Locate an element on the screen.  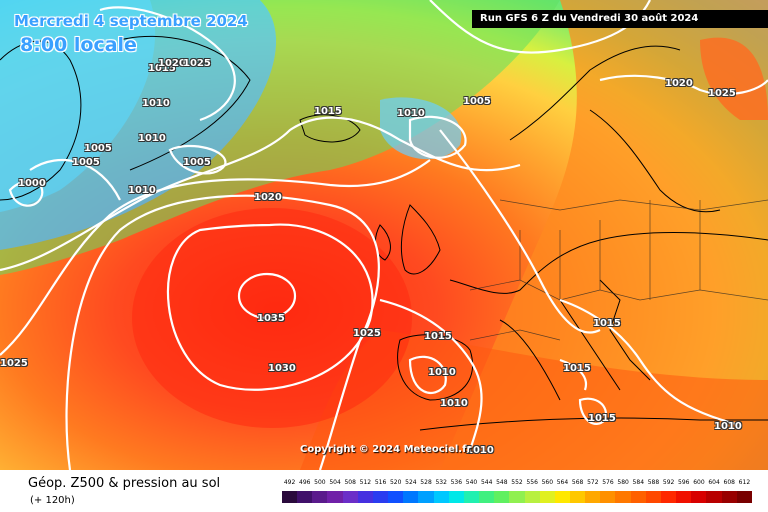
scale-label: 516 is located at coordinates (380, 482).